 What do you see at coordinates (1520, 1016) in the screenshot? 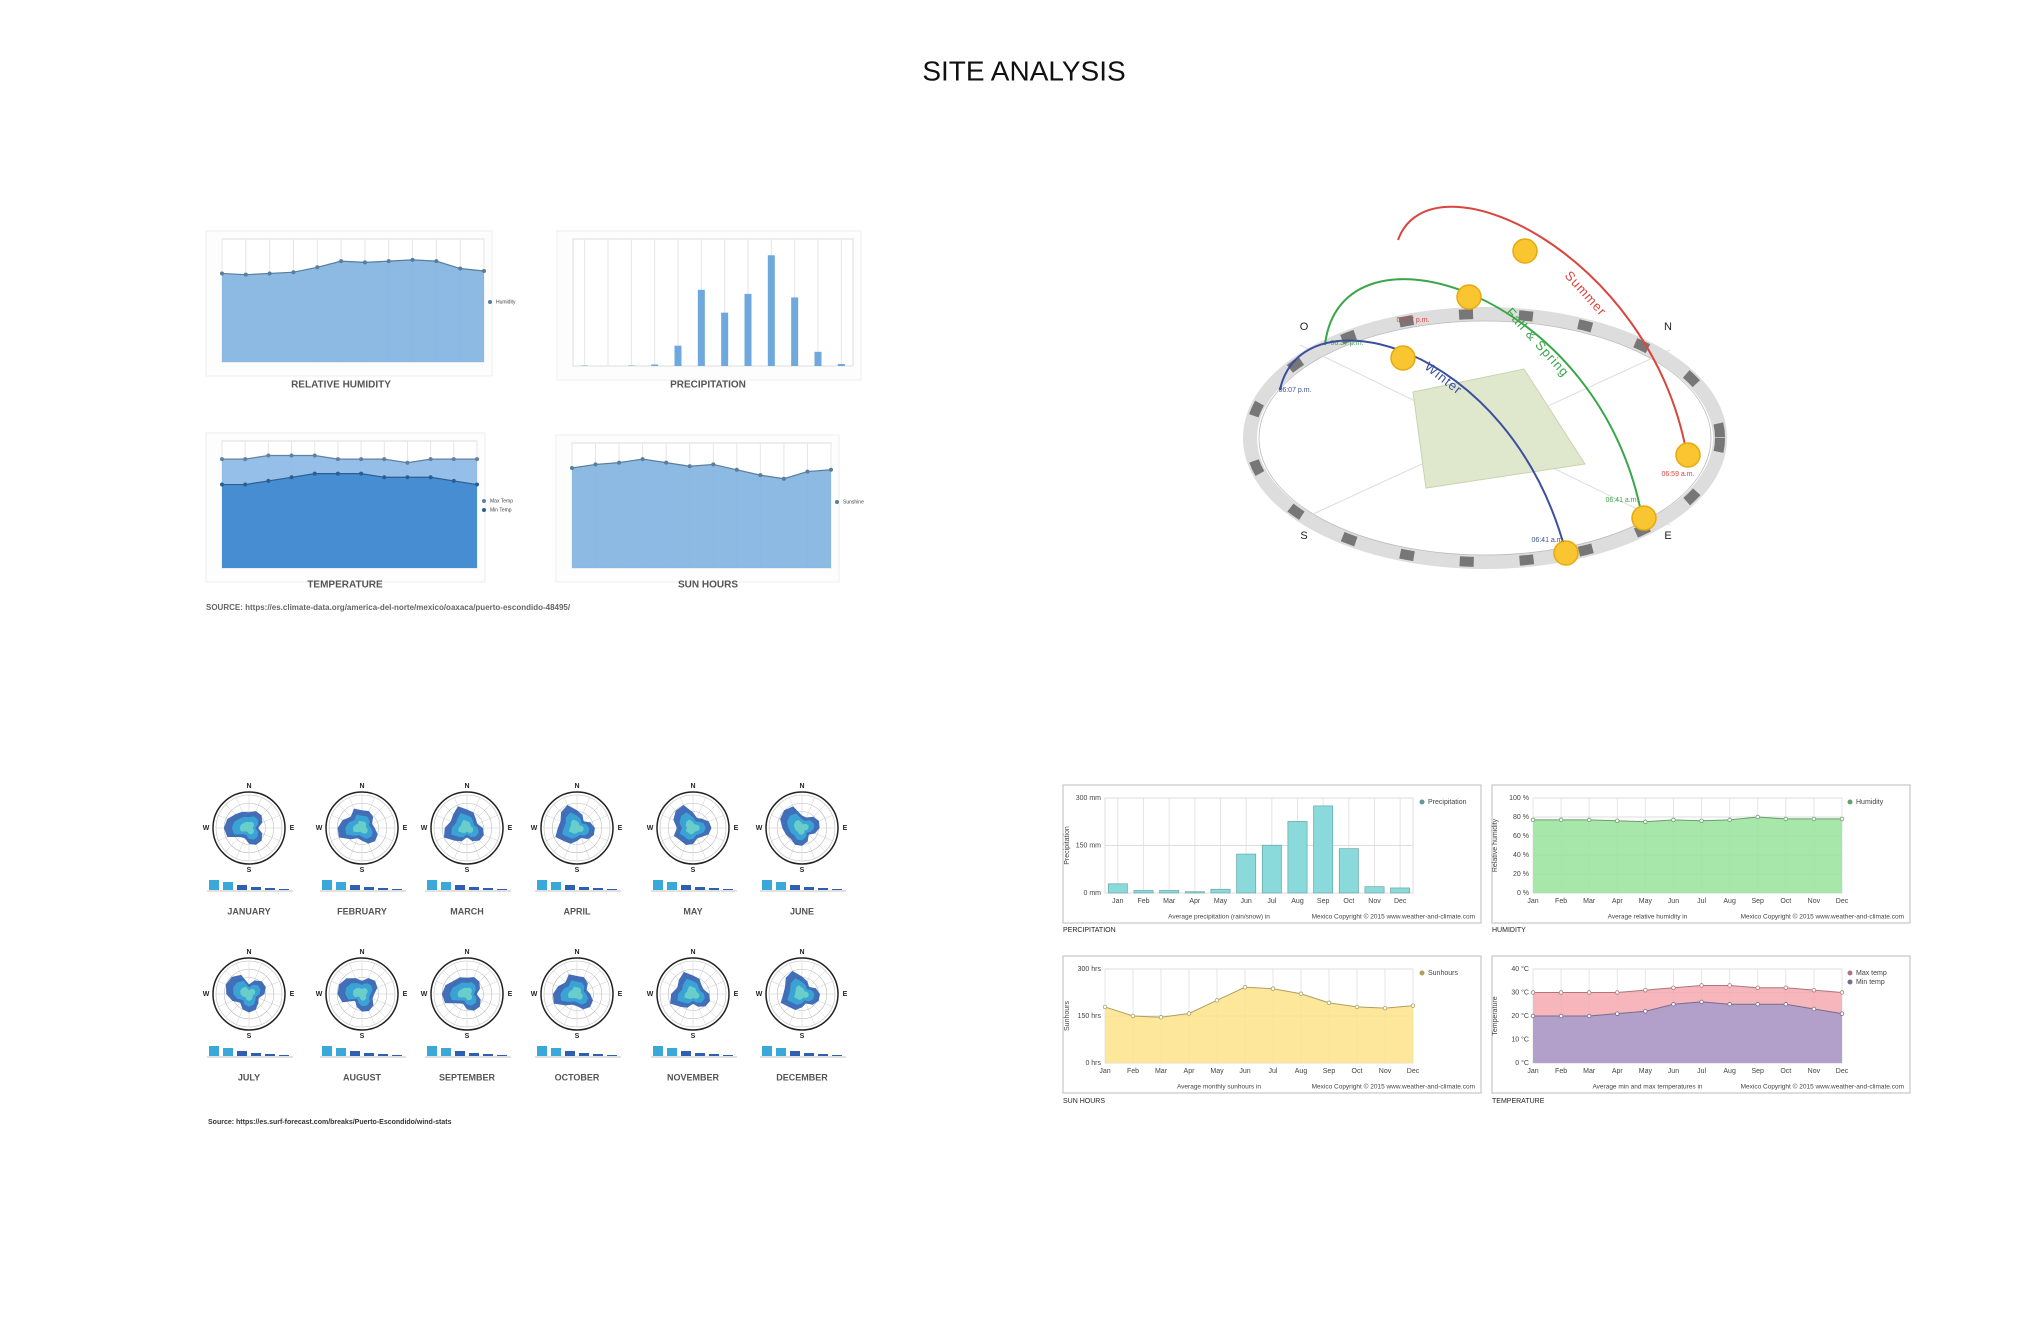
I see `y-tick-label: 20 °C` at bounding box center [1520, 1016].